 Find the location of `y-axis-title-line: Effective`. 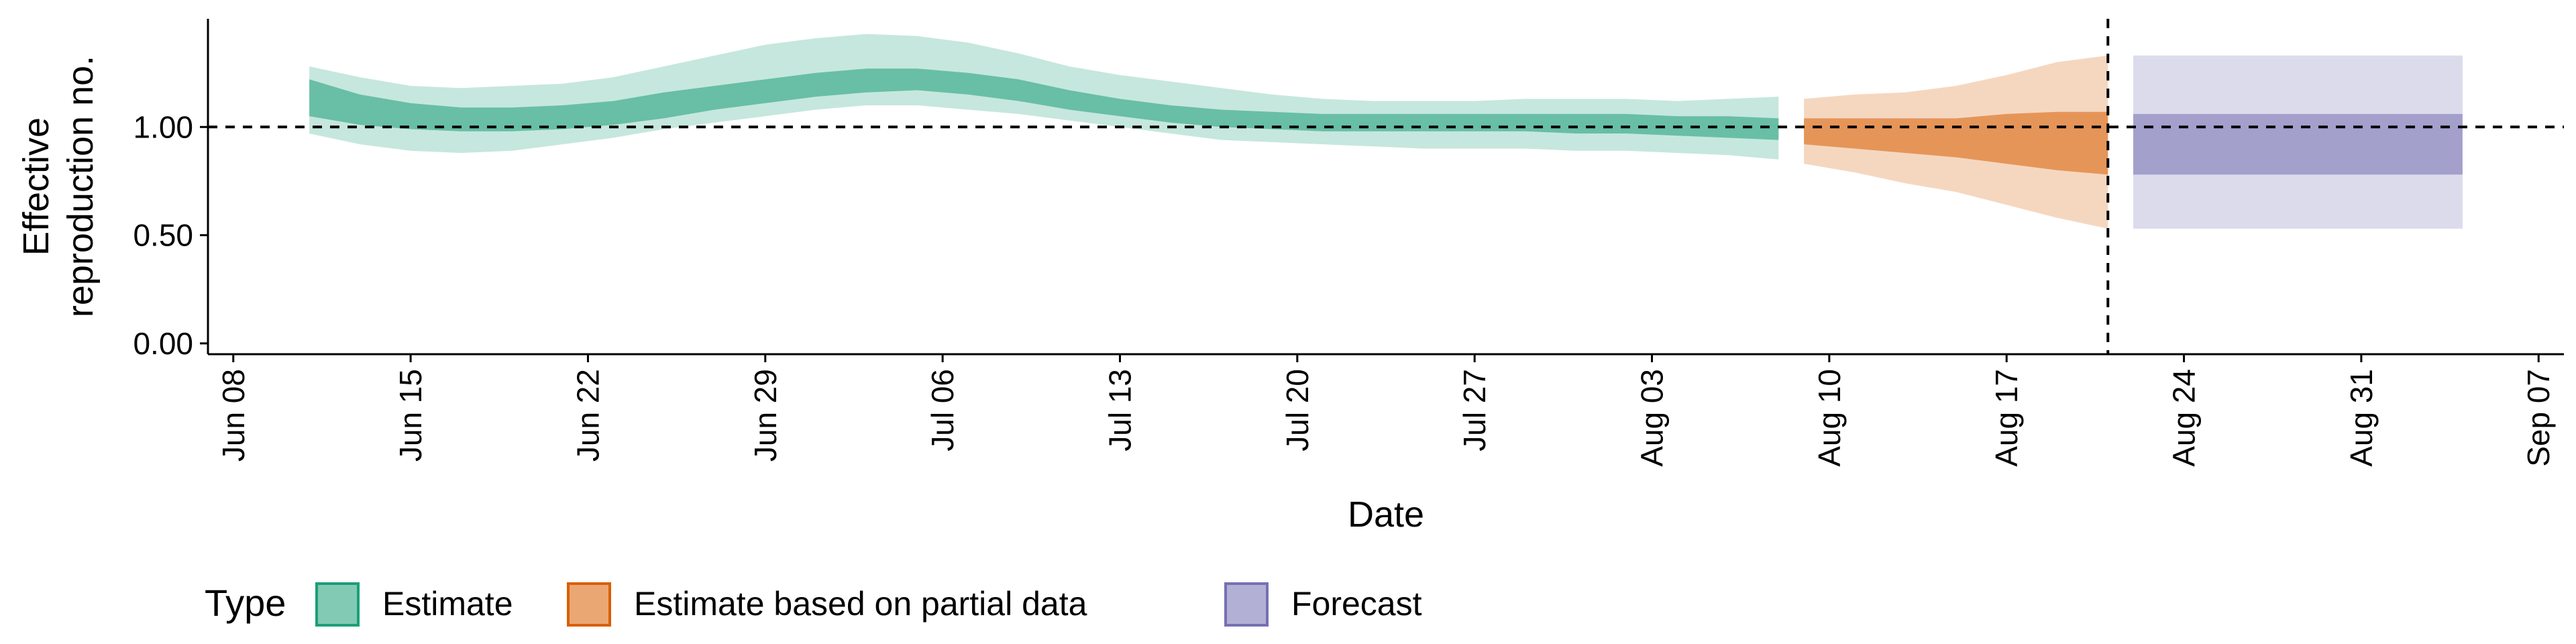

y-axis-title-line: Effective is located at coordinates (36, 186).